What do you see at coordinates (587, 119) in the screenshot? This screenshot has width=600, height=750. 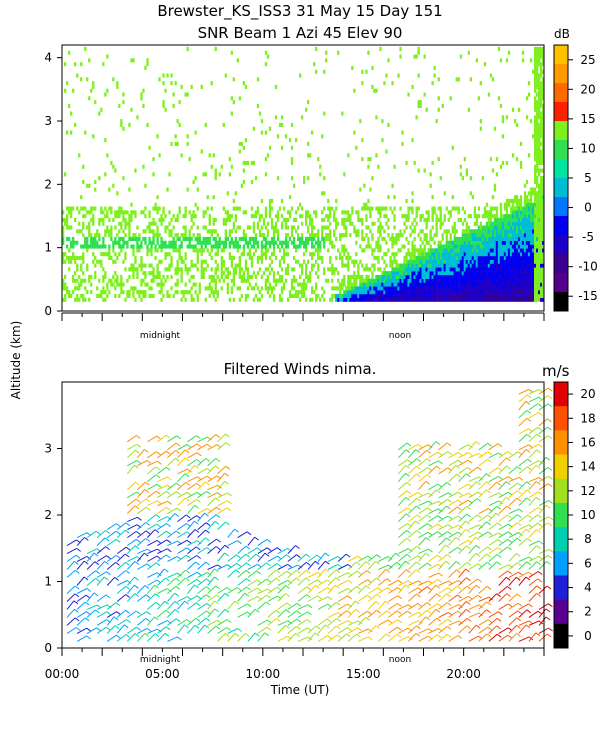 I see `colorbar-tick-label: 15` at bounding box center [587, 119].